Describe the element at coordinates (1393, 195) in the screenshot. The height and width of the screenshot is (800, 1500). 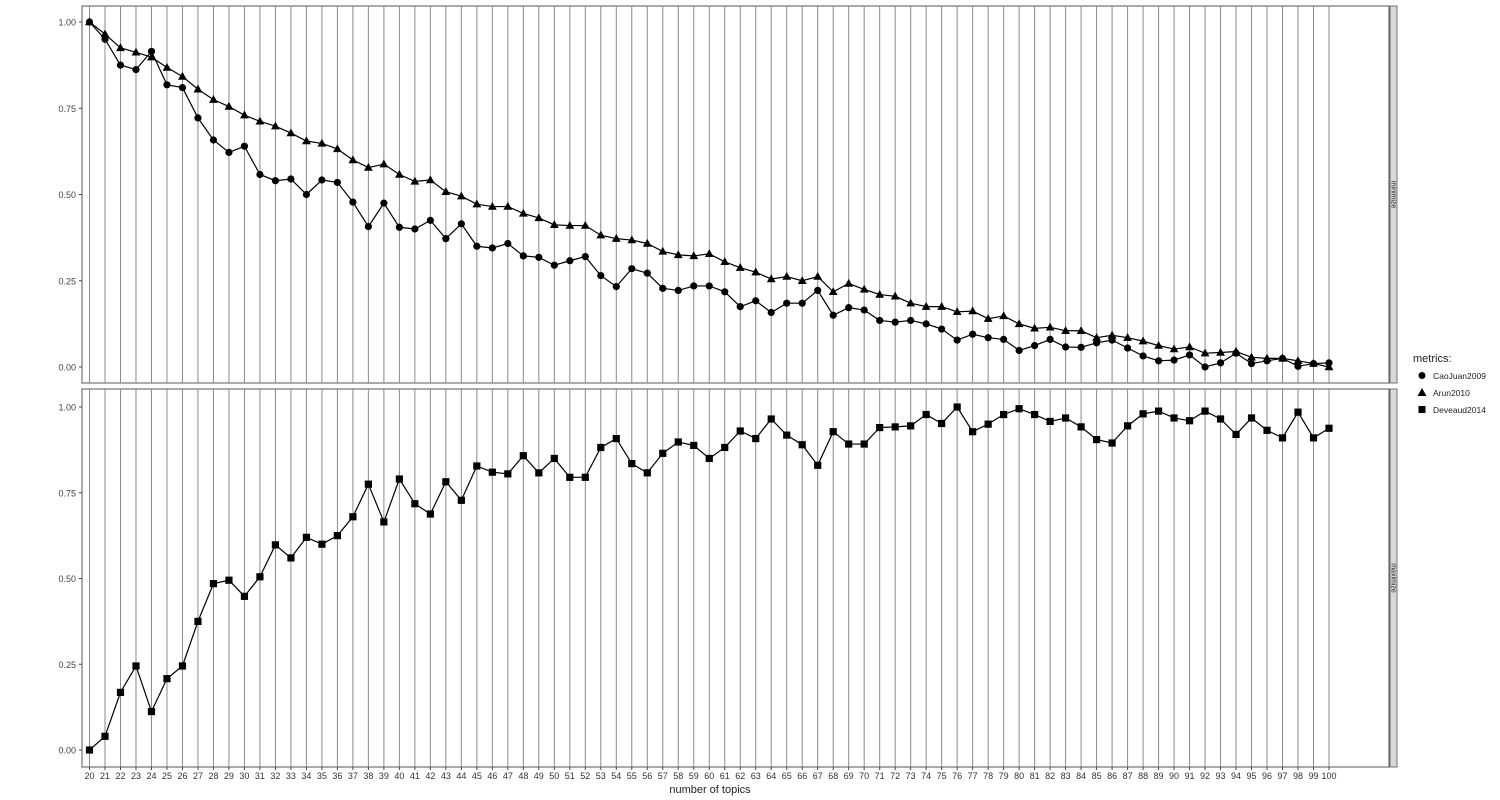
I see `strip-label-minimize: minimize` at that location.